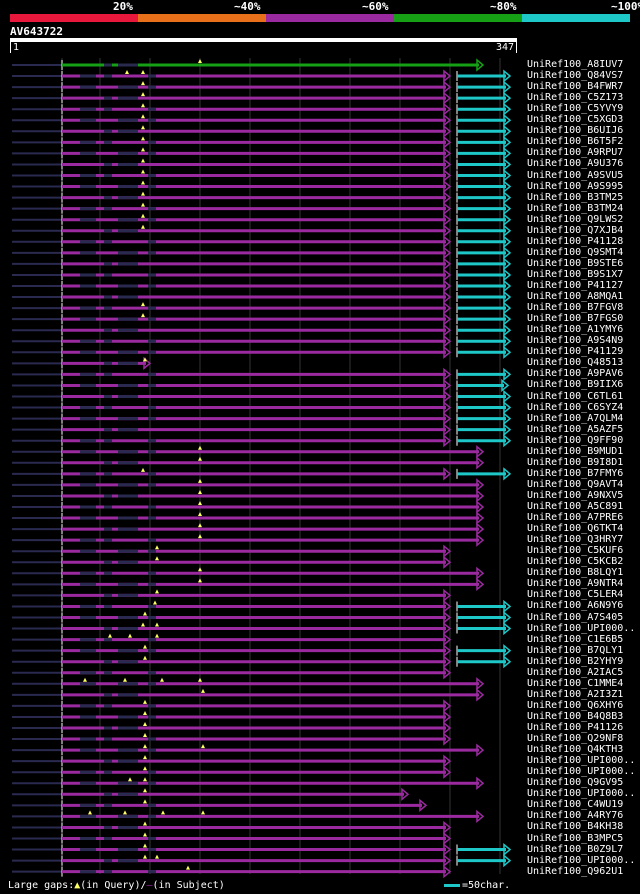 This screenshot has height=894, width=640. What do you see at coordinates (575, 473) in the screenshot?
I see `hit-label: UniRef100_B7FMY6` at bounding box center [575, 473].